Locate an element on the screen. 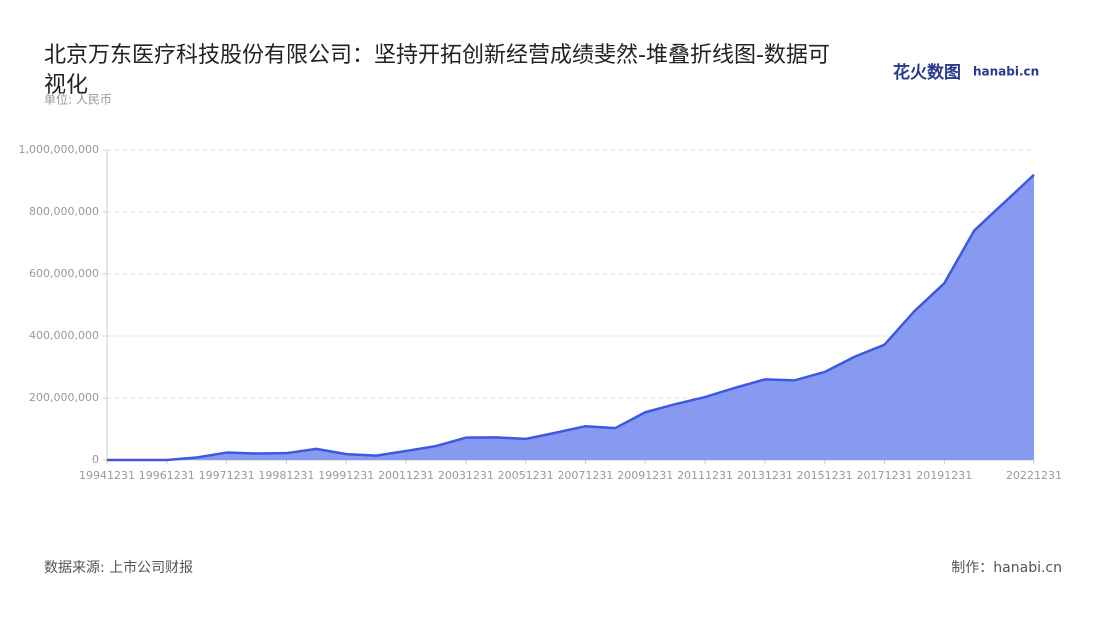 This screenshot has width=1100, height=624. x-tick-label: 20111231 is located at coordinates (705, 475).